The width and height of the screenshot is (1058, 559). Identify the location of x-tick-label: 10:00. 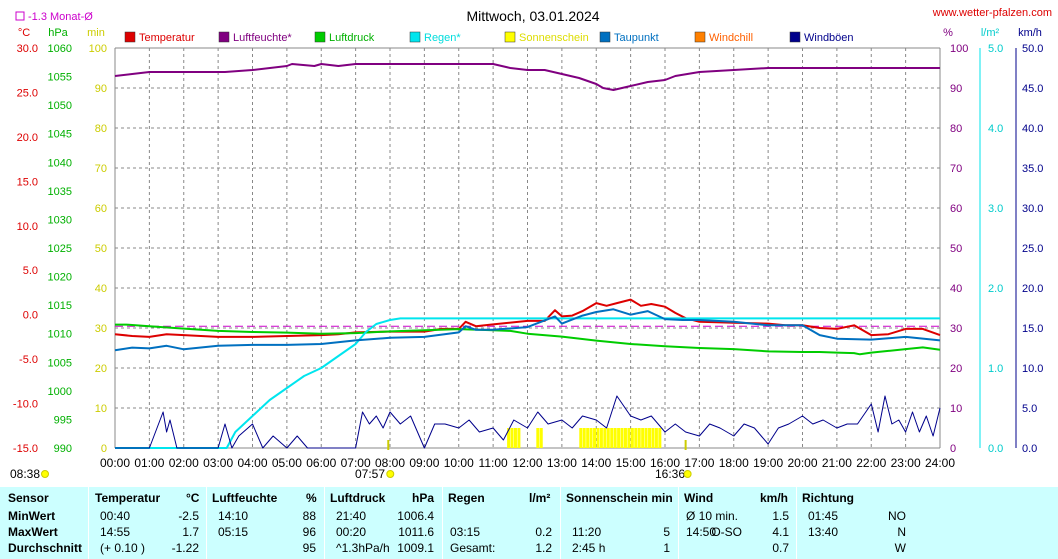
(459, 463).